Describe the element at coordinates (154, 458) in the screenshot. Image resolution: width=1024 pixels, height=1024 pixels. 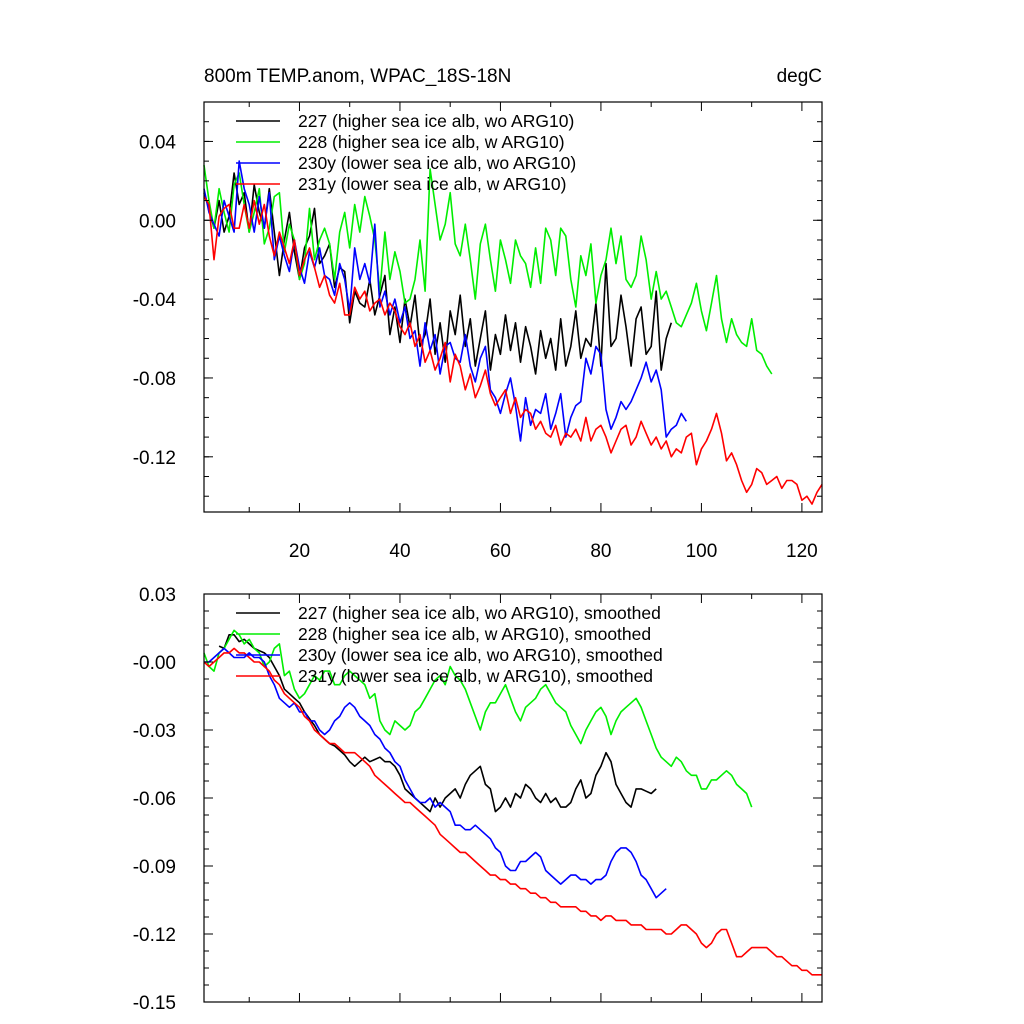
I see `top-y-tick-label: -0.12` at that location.